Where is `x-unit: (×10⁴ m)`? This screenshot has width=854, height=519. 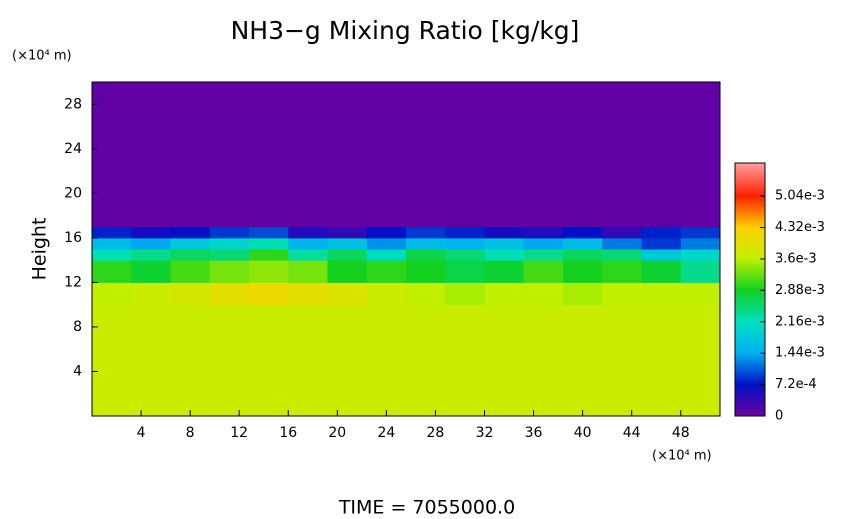 x-unit: (×10⁴ m) is located at coordinates (682, 456).